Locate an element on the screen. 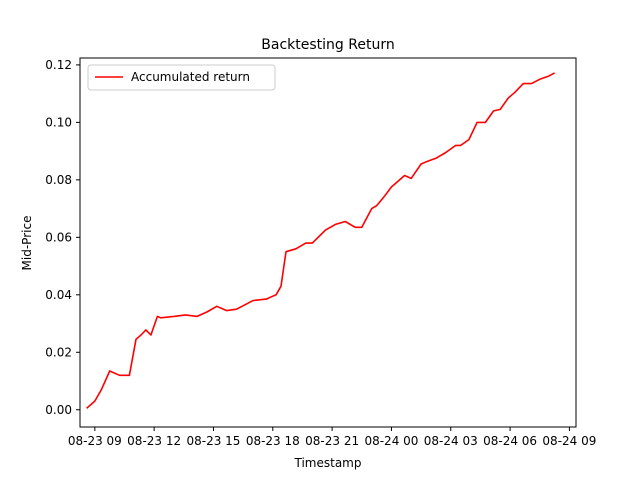 The image size is (640, 480). y-tick-label: 0.08 is located at coordinates (58, 180).